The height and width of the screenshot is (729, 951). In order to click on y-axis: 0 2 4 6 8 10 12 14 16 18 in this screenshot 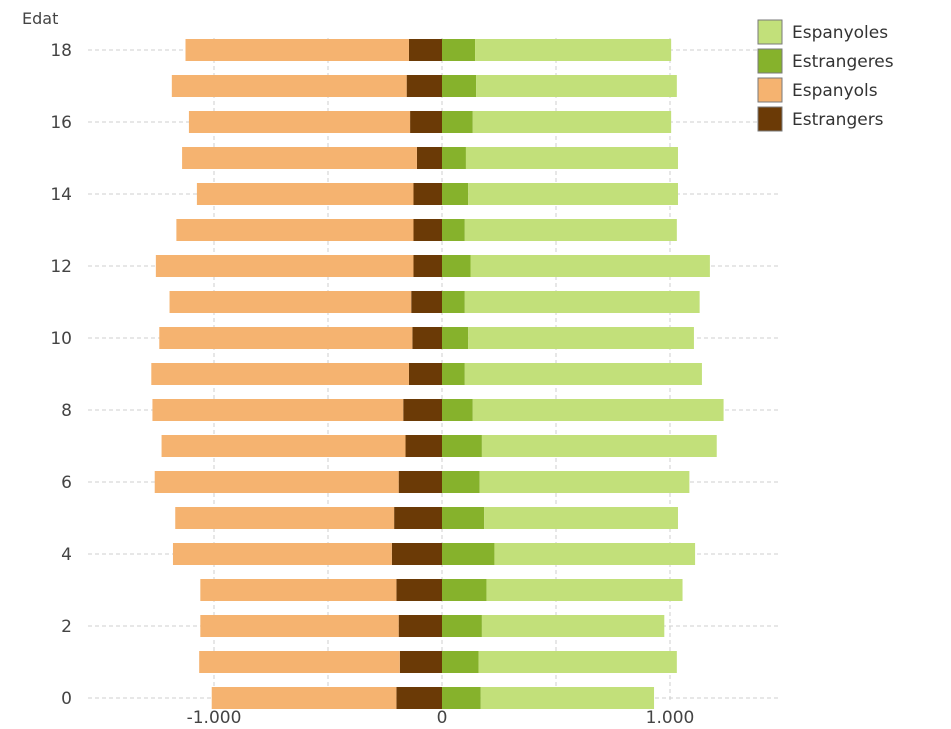, I will do `click(61, 375)`.